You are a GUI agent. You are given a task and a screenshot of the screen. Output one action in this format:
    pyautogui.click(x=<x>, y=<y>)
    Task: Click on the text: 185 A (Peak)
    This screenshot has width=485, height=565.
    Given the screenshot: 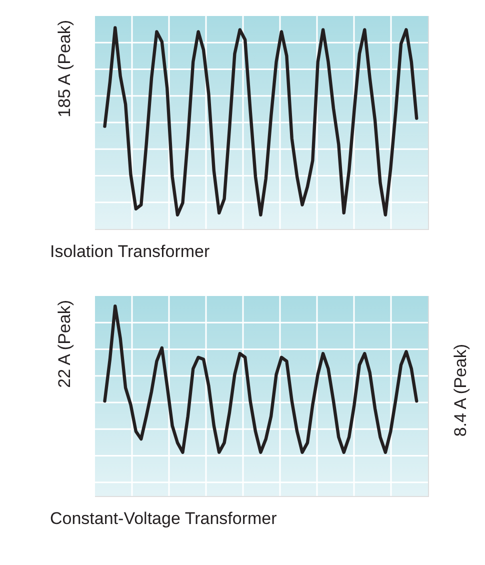 What is the action you would take?
    pyautogui.click(x=64, y=69)
    